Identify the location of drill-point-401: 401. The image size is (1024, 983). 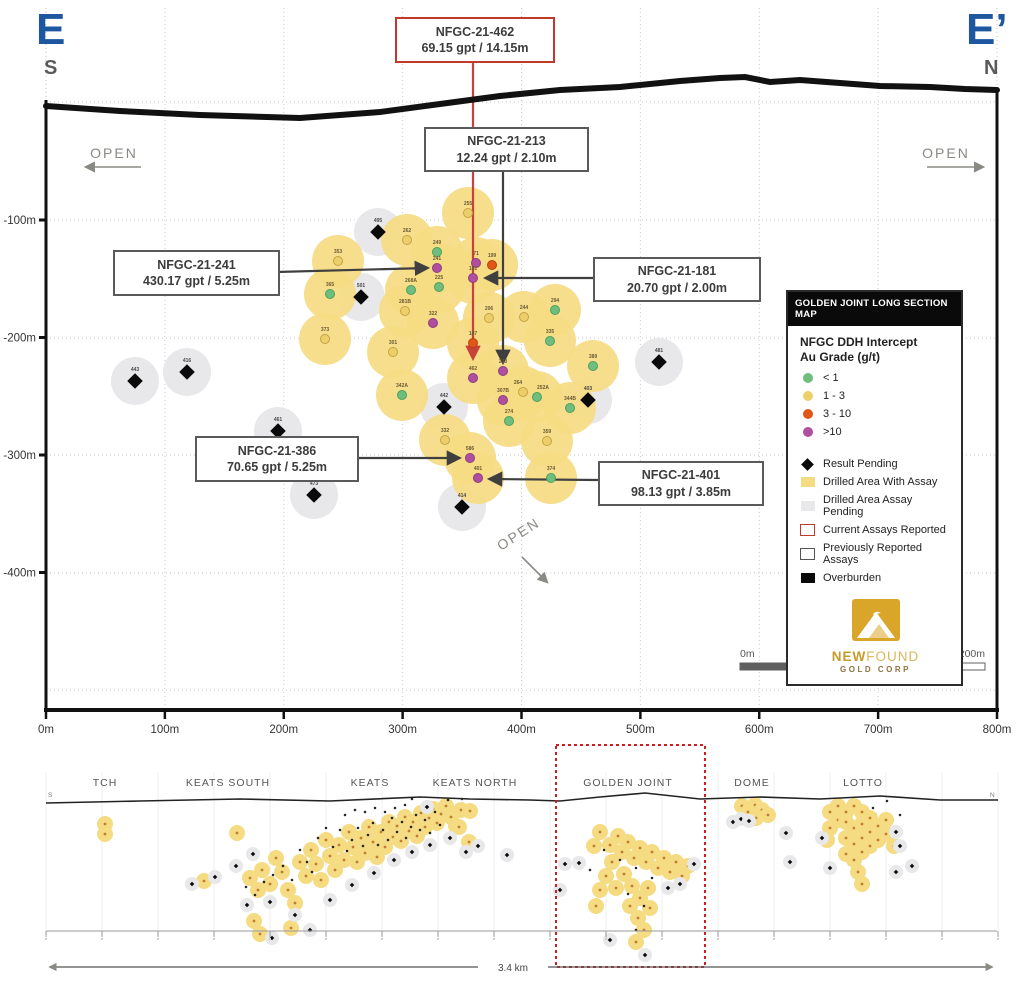
(478, 474).